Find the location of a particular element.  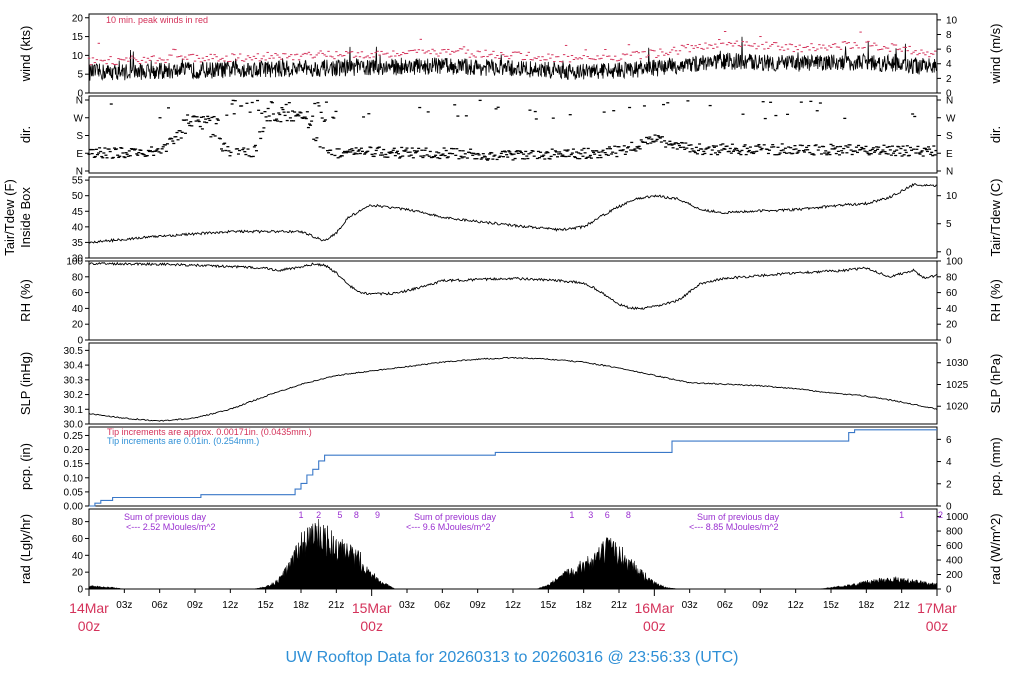

rh-ytick-label-left: 20 is located at coordinates (78, 325).